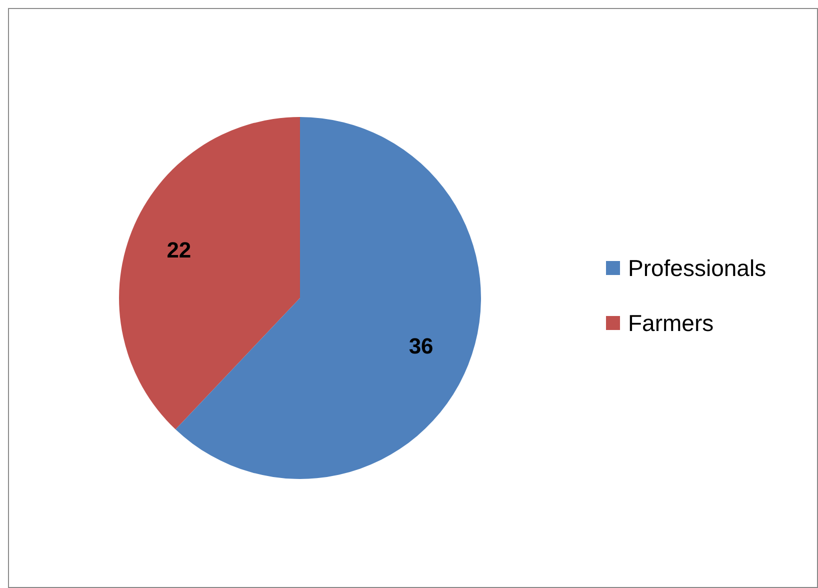  Describe the element at coordinates (671, 323) in the screenshot. I see `legend-label: Farmers` at that location.